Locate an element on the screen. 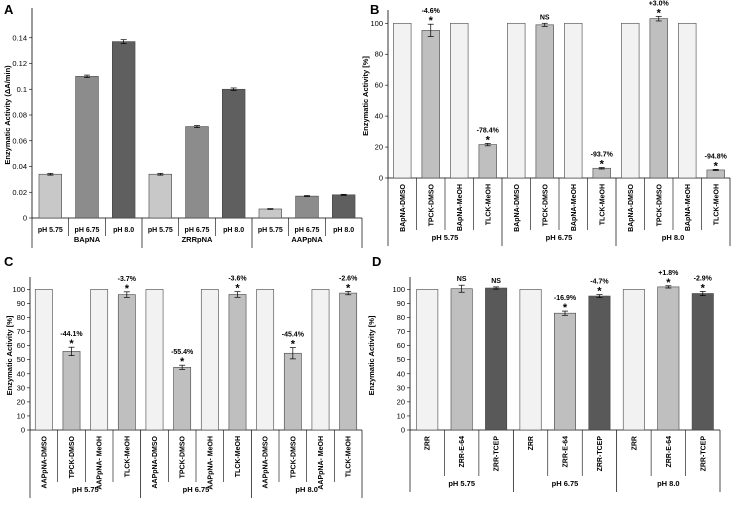 Image resolution: width=737 pixels, height=510 pixels. group-label: BApNA is located at coordinates (87, 239).